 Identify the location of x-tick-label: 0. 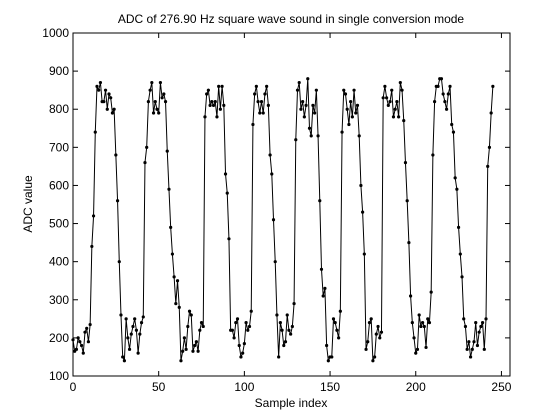
(73, 387).